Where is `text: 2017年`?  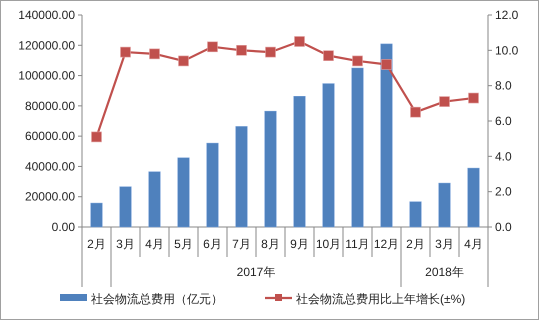
text: 2017年 is located at coordinates (256, 272).